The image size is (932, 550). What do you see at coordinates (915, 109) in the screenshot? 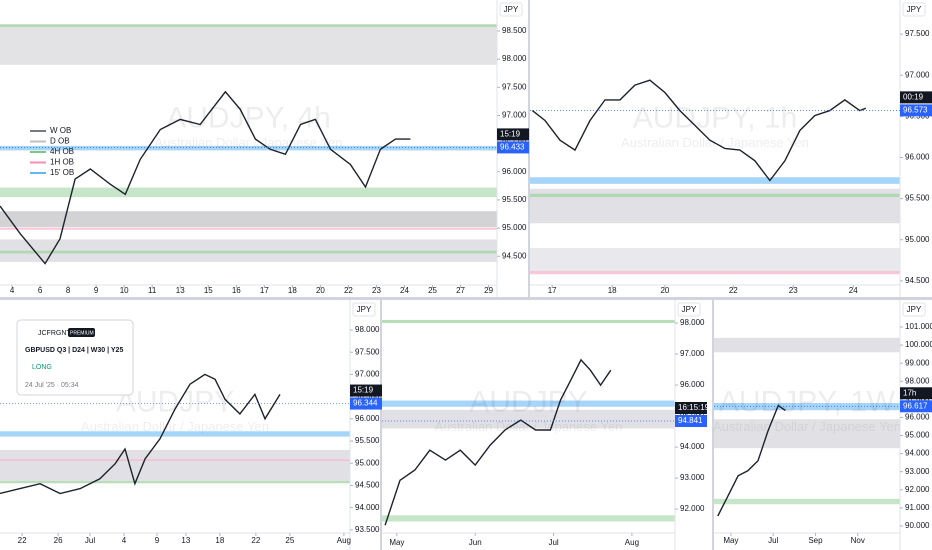
I see `price-tag-label: 96.573` at bounding box center [915, 109].